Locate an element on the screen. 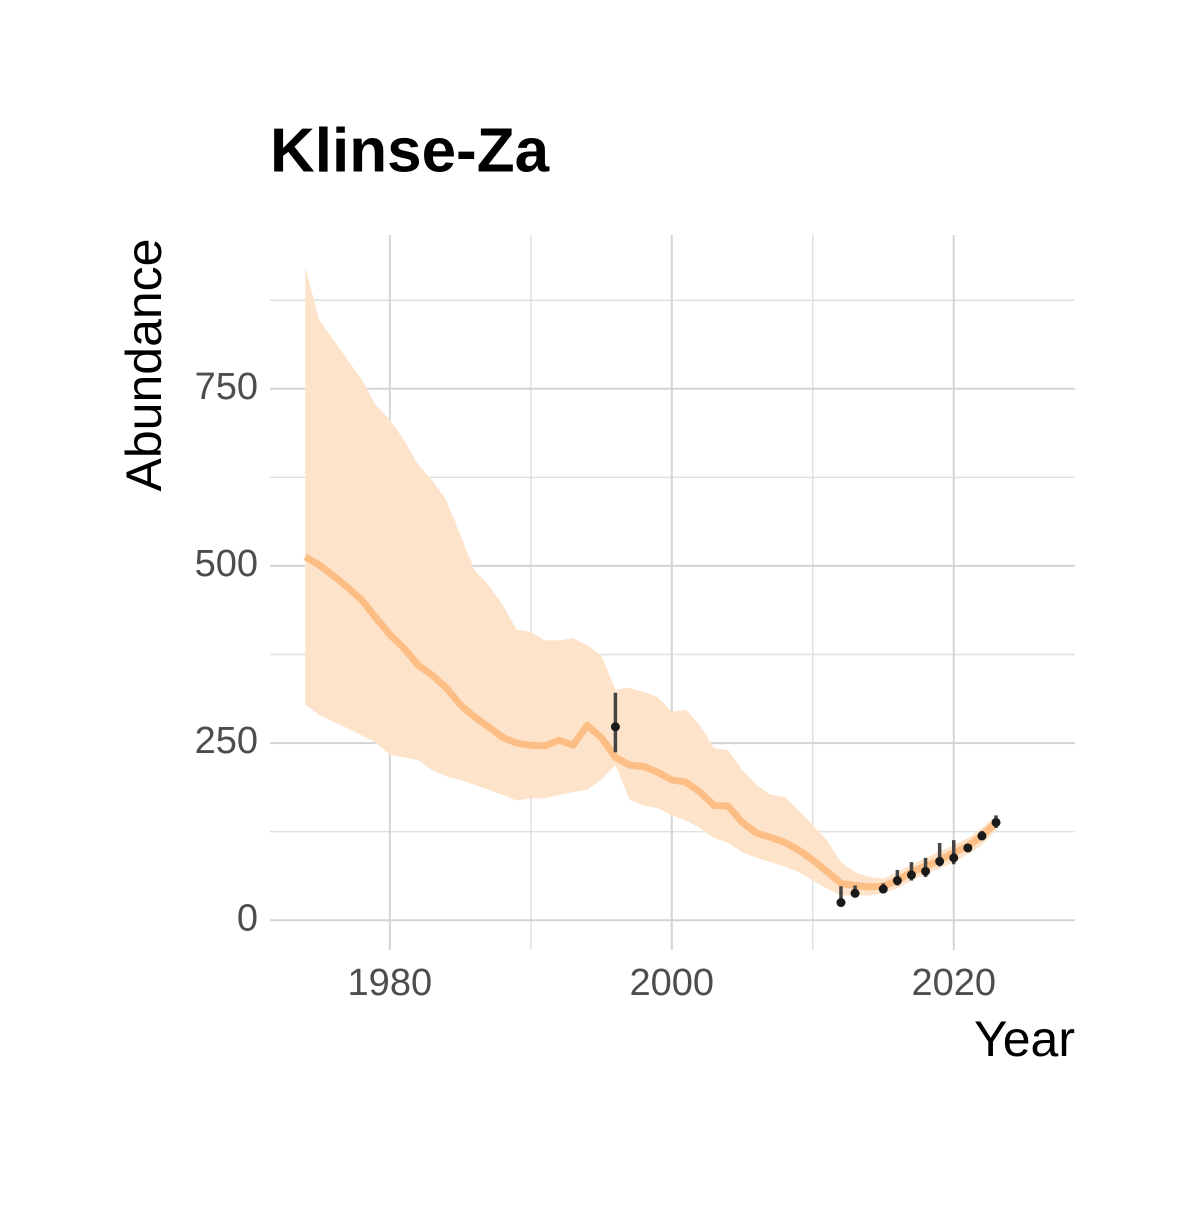 Image resolution: width=1200 pixels, height=1205 pixels. y-tick-label: 750 is located at coordinates (226, 387).